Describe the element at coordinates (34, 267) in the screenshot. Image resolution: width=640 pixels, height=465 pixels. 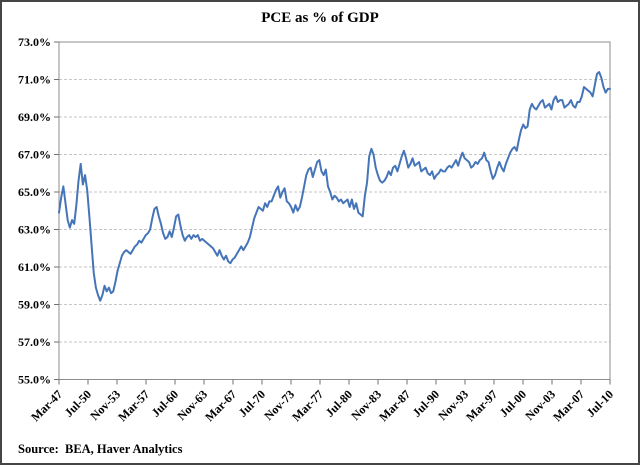
I see `y-tick-label: 61.0%` at that location.